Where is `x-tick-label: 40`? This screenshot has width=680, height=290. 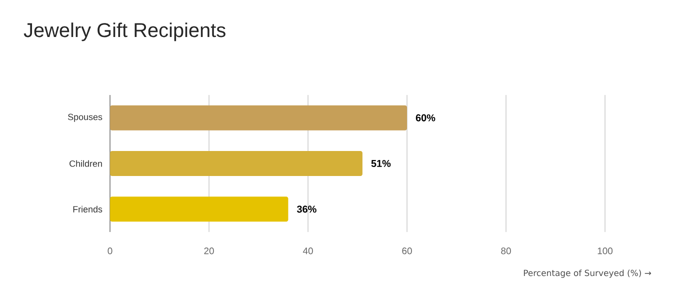 x-tick-label: 40 is located at coordinates (307, 251).